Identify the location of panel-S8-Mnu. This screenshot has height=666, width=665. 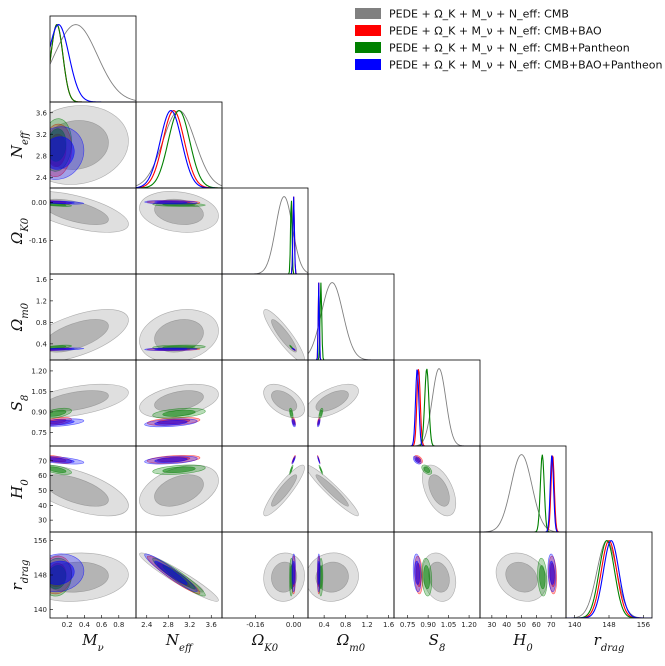
(89, 405).